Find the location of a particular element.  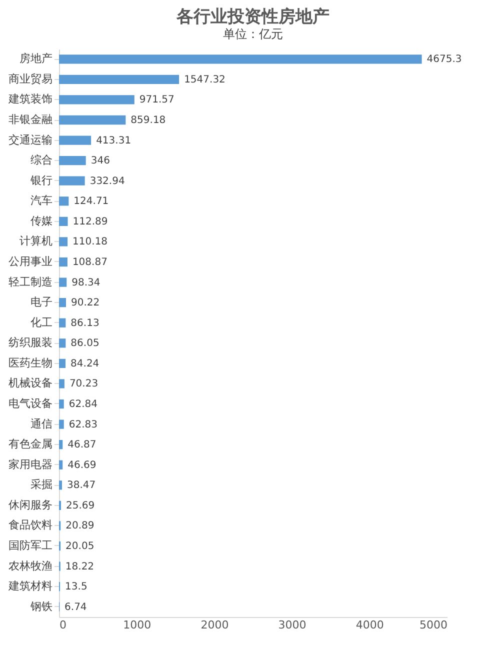

x-tick-label: 2000 is located at coordinates (214, 625).